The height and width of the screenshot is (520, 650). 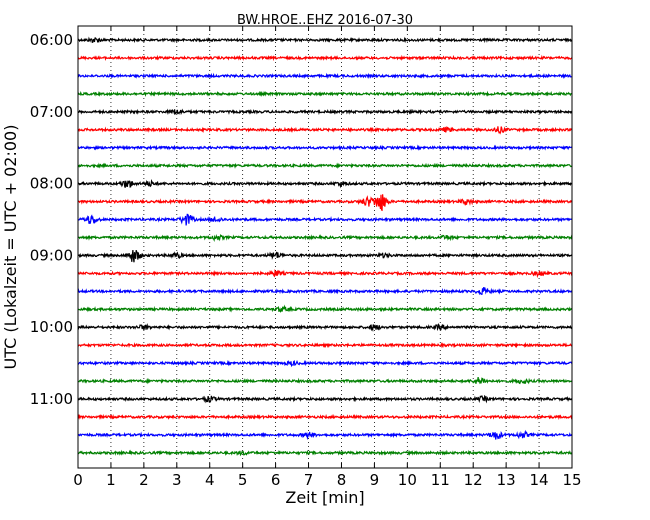 I want to click on y-tick-label: 11:00, so click(x=51, y=399).